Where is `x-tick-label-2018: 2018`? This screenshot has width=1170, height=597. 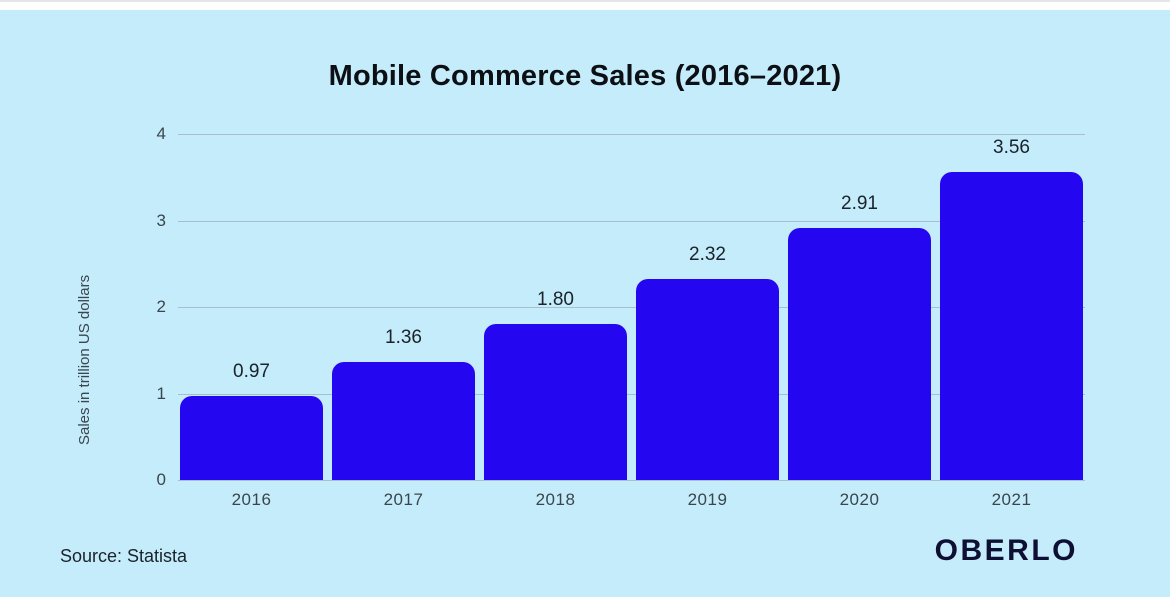
x-tick-label-2018: 2018 is located at coordinates (555, 499).